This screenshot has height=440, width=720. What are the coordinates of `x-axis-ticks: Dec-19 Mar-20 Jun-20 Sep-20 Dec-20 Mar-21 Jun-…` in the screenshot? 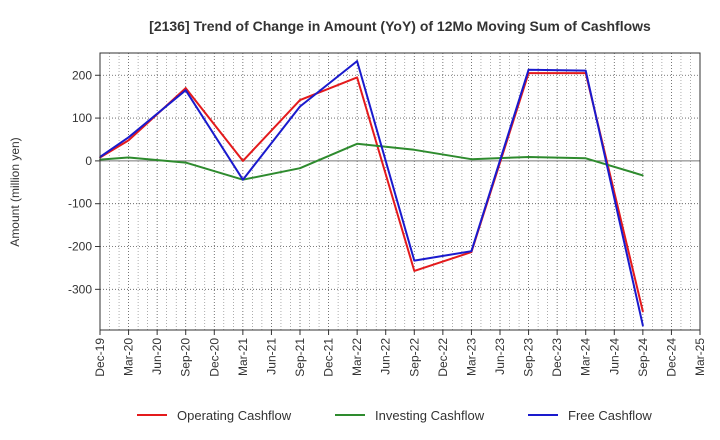 It's located at (400, 353).